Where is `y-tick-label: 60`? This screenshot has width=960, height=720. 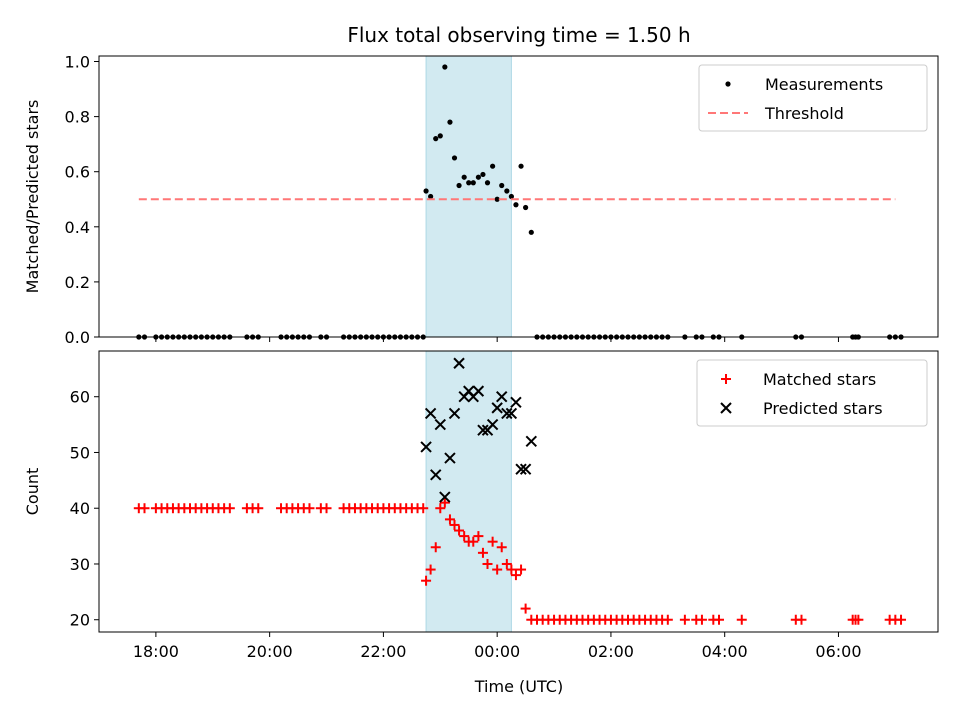 y-tick-label: 60 is located at coordinates (80, 397).